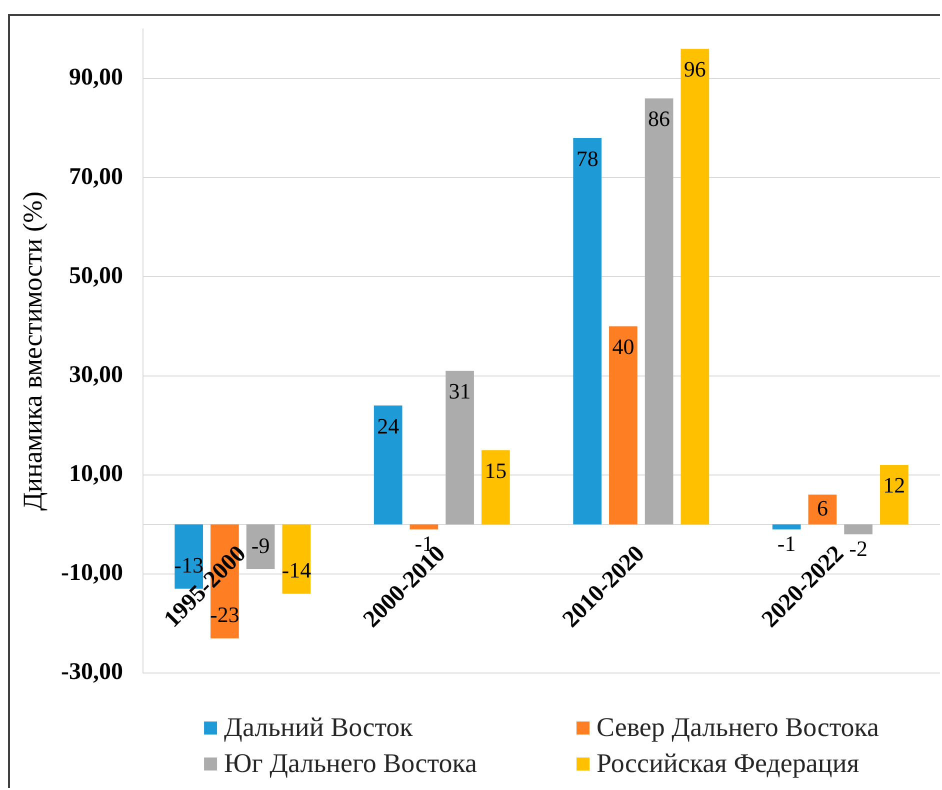 Image resolution: width=942 pixels, height=790 pixels. What do you see at coordinates (495, 470) in the screenshot?
I see `data-label: 15` at bounding box center [495, 470].